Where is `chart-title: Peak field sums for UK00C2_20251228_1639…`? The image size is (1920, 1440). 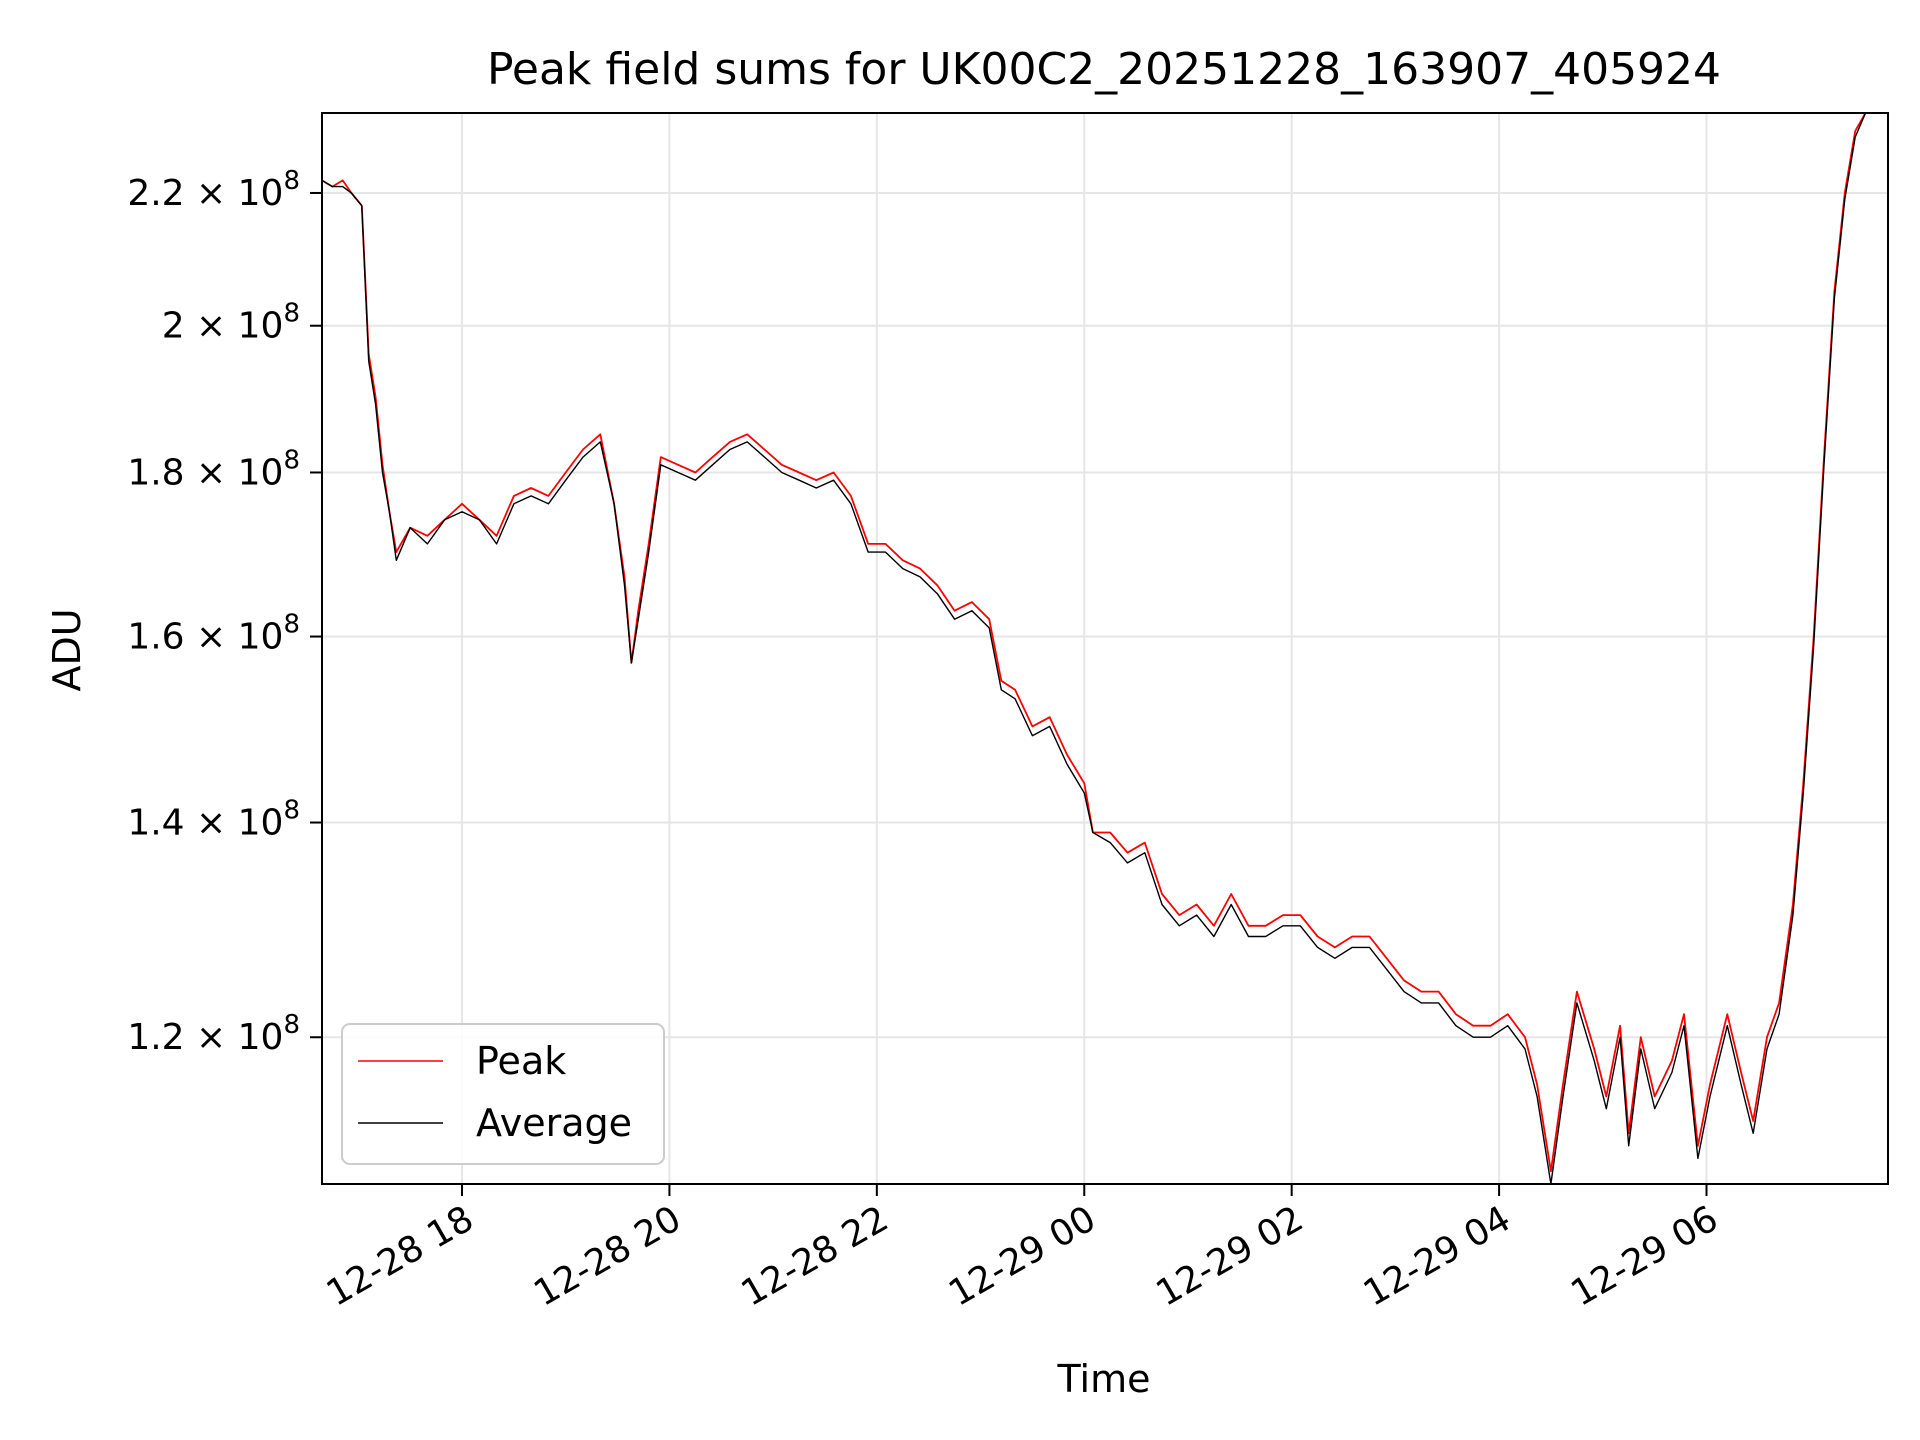
chart-title: Peak field sums for UK00C2_20251228_1639… is located at coordinates (1104, 69).